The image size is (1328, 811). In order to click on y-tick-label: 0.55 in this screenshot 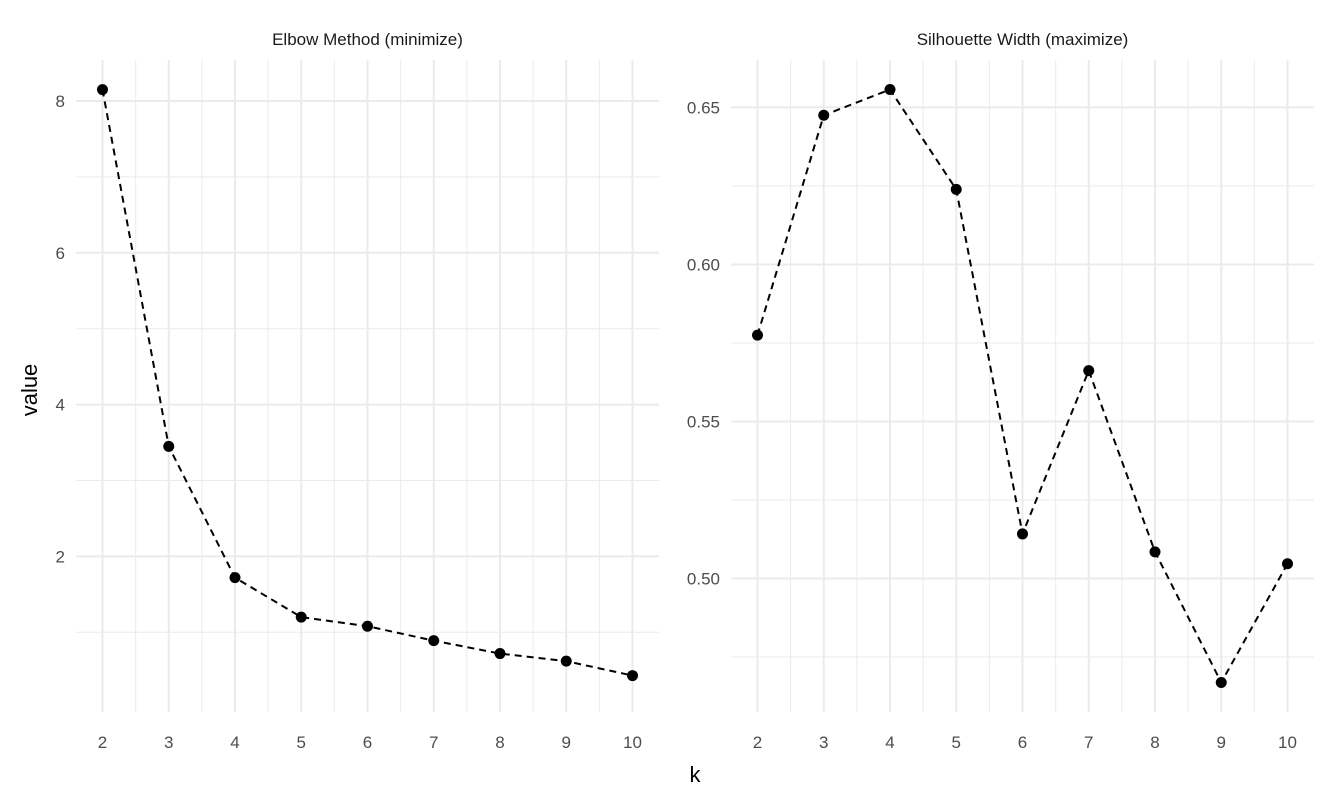, I will do `click(703, 421)`.